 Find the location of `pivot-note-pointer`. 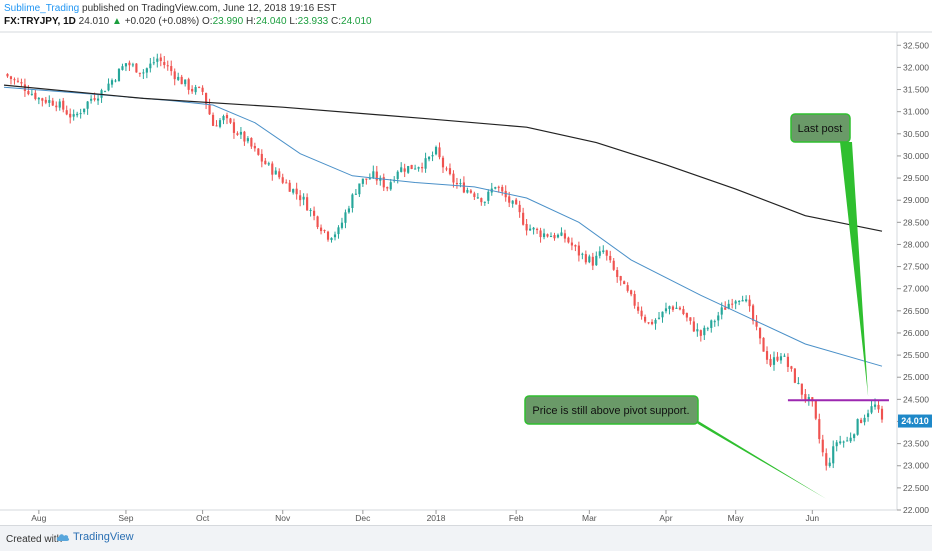

pivot-note-pointer is located at coordinates (758, 457).